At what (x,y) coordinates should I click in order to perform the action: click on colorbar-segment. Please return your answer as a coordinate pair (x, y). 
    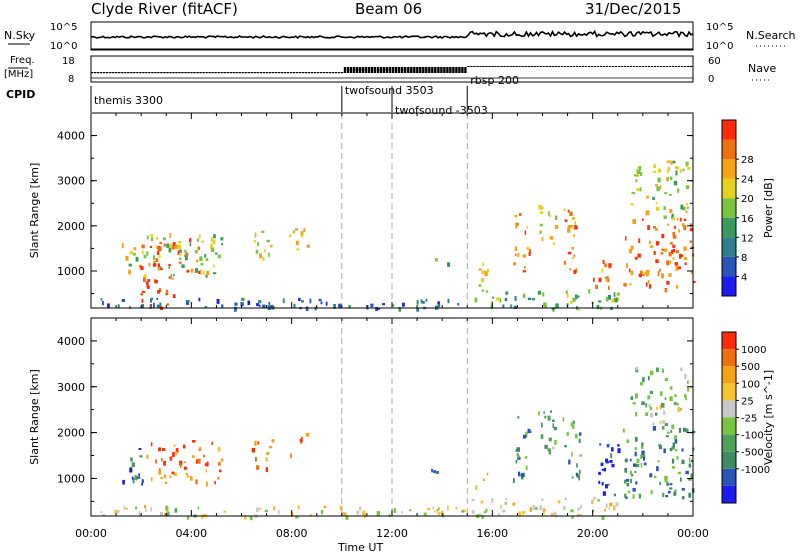
    Looking at the image, I should click on (729, 375).